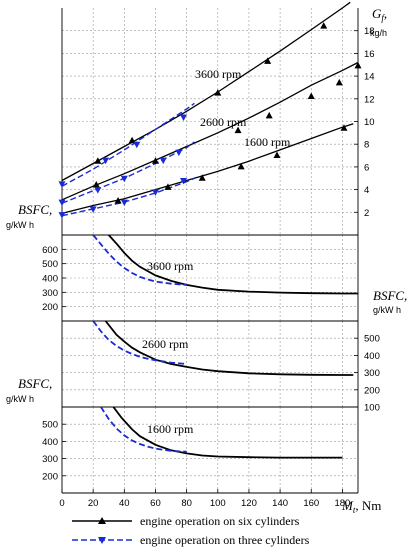 The image size is (416, 550). I want to click on bsfc_2600-annotation: 2600 rpm, so click(165, 344).